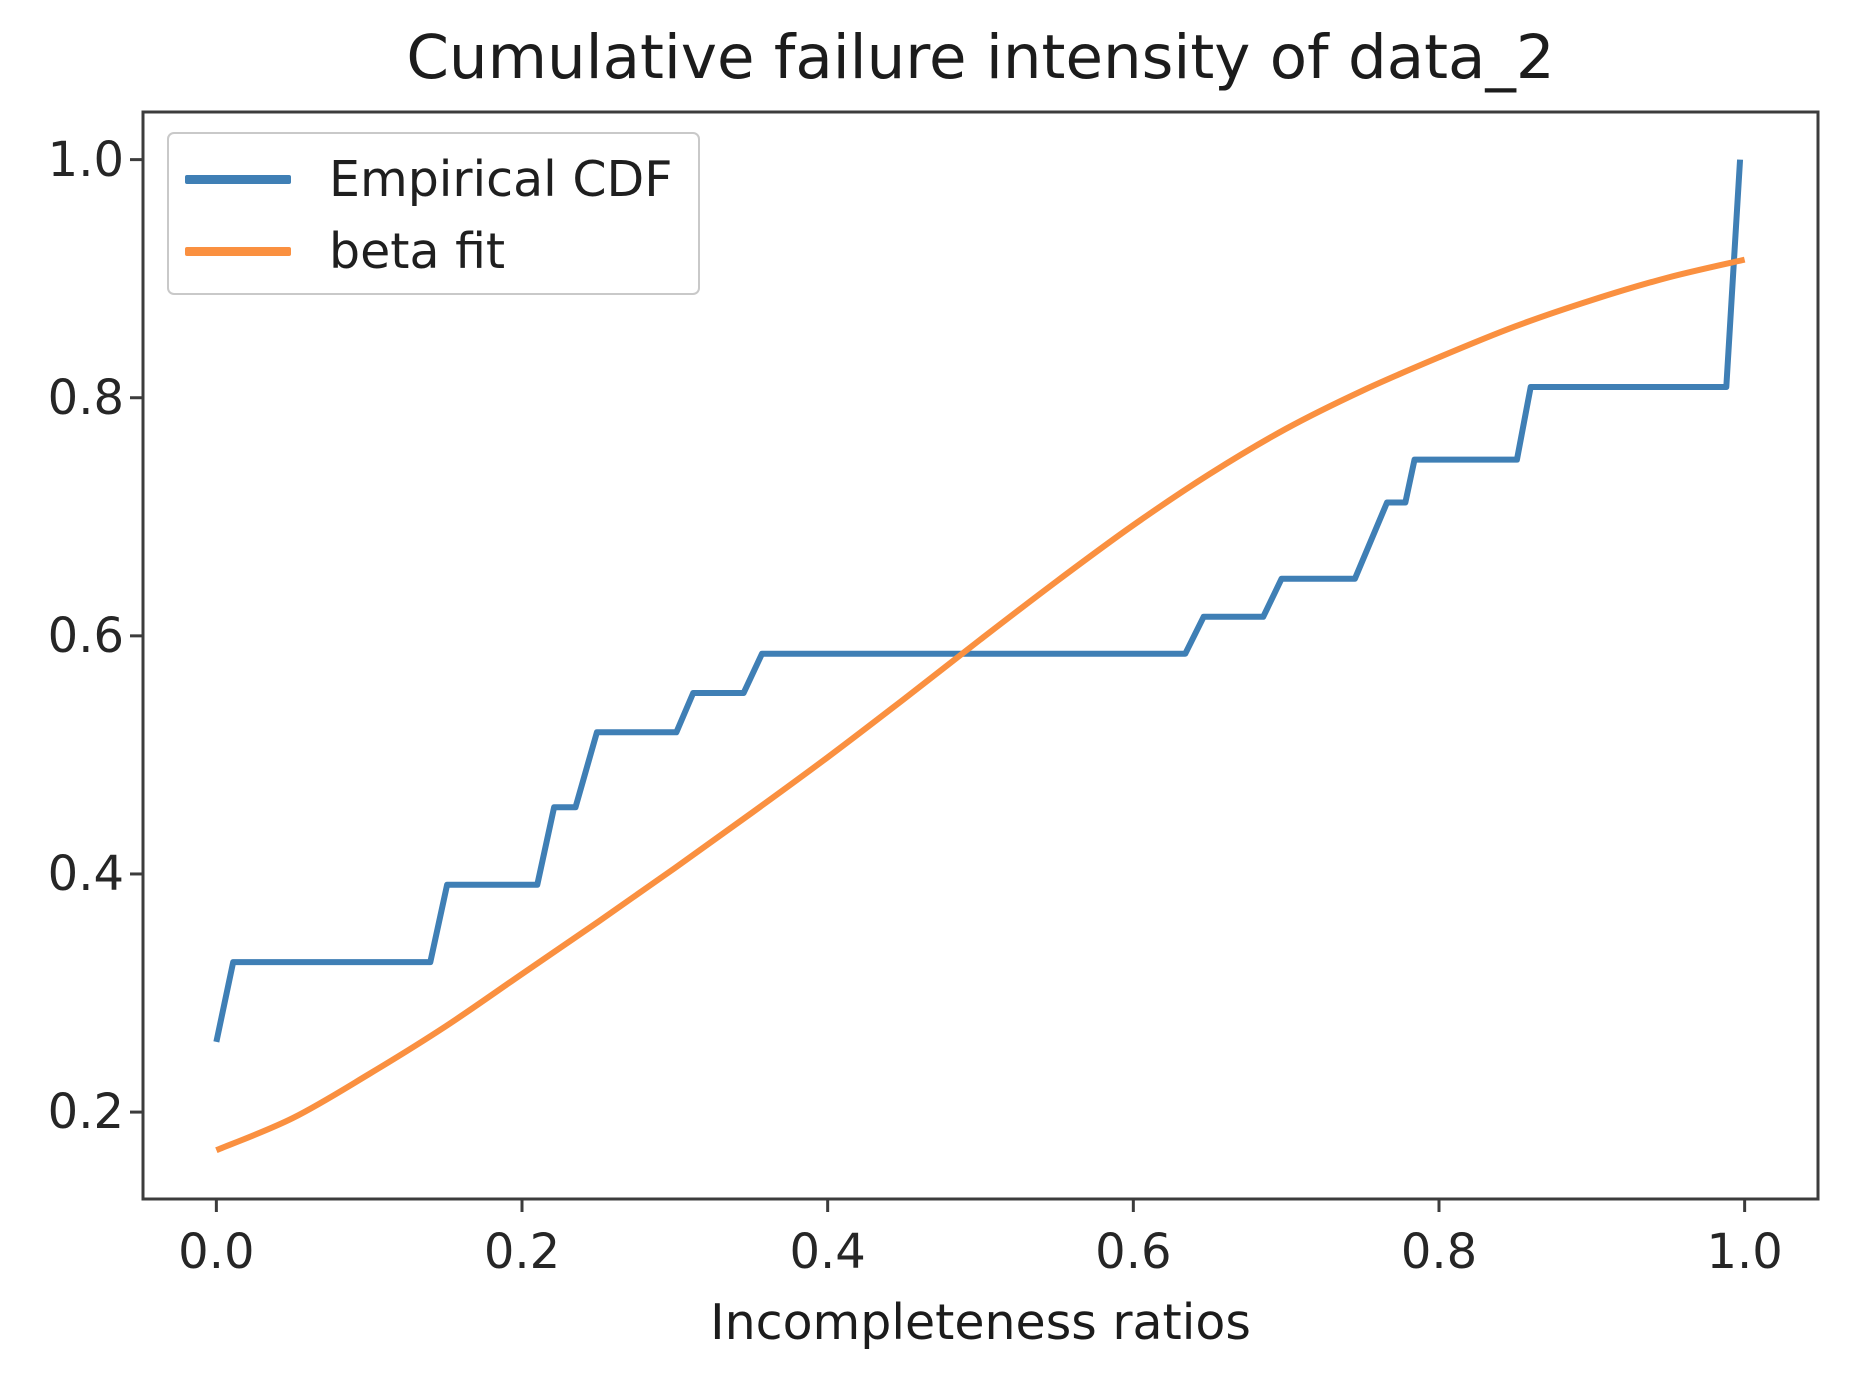 The width and height of the screenshot is (1855, 1386). I want to click on y-tick-label: 0.2, so click(85, 1112).